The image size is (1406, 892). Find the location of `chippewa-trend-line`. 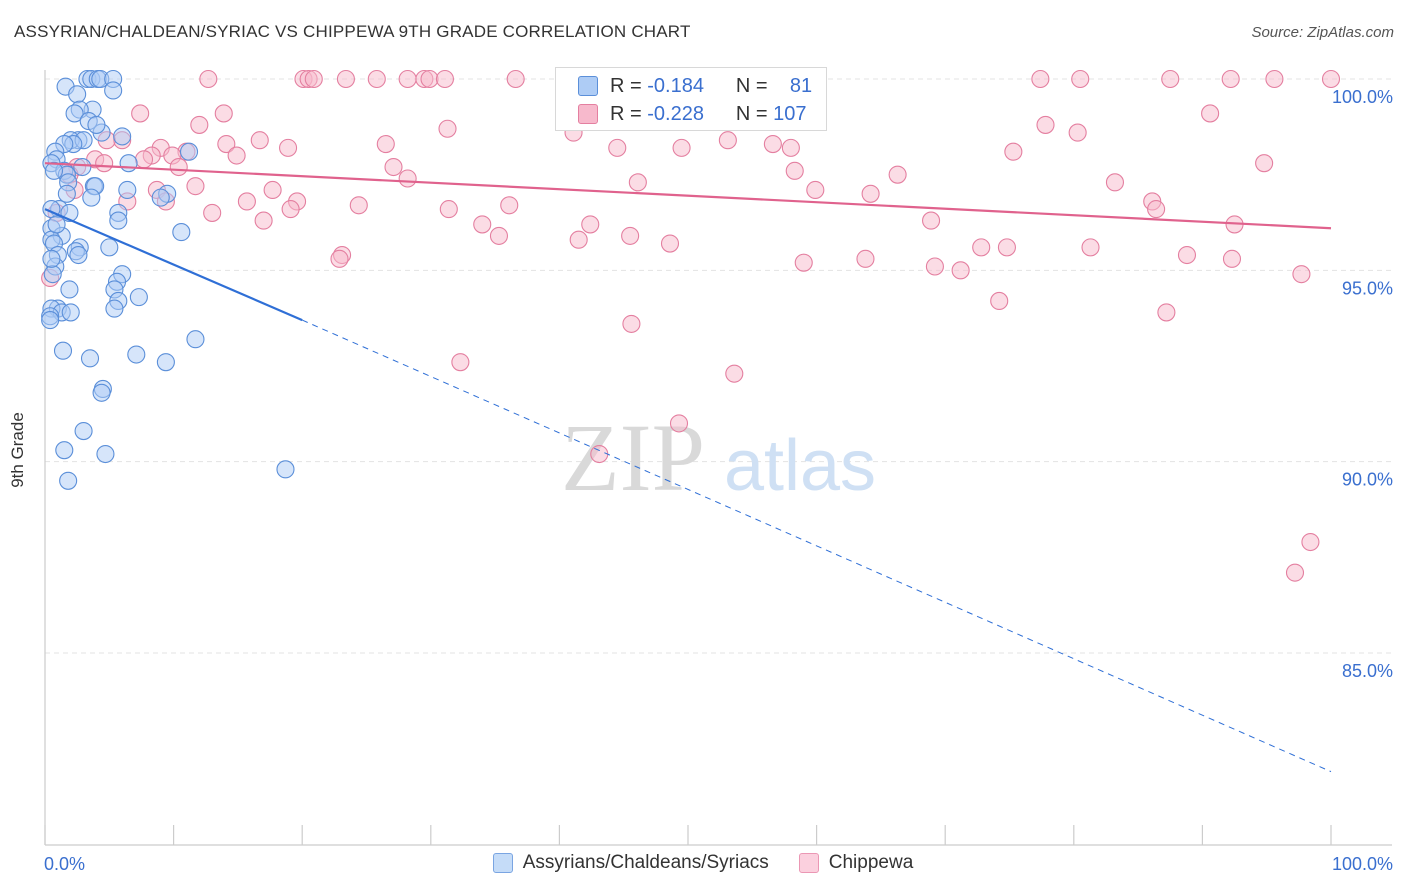

chippewa-trend-line is located at coordinates (688, 196).